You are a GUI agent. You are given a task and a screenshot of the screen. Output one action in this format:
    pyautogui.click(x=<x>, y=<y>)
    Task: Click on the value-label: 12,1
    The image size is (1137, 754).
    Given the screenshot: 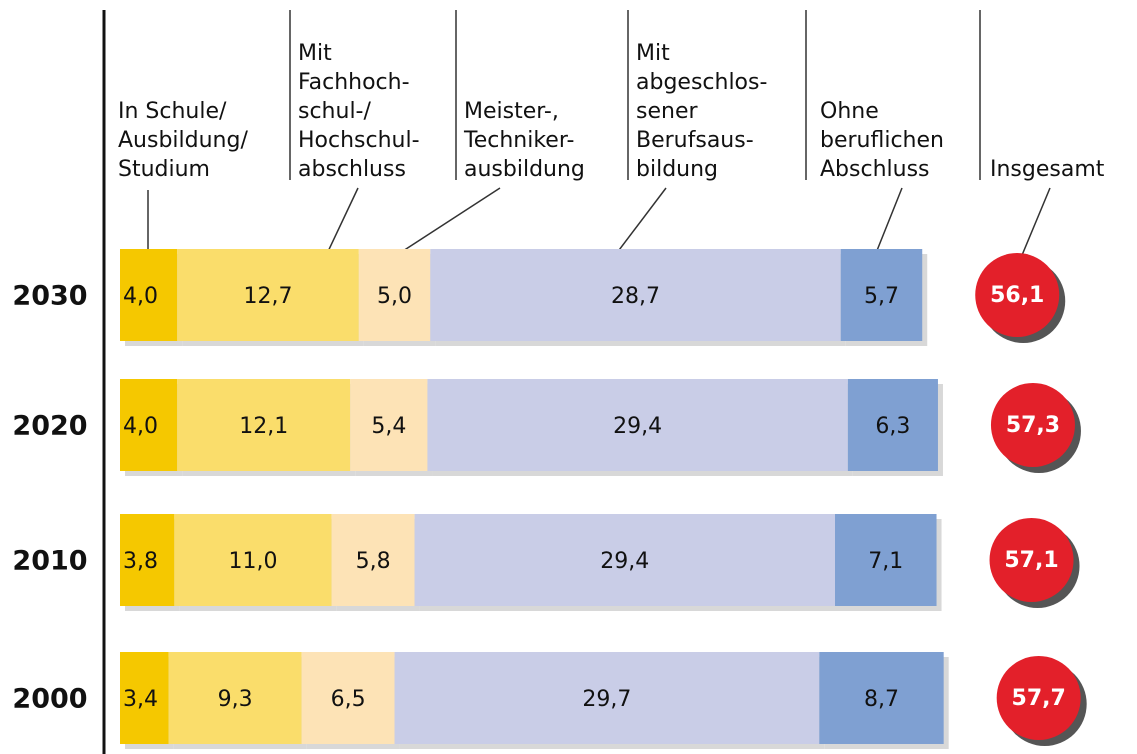 What is the action you would take?
    pyautogui.click(x=263, y=426)
    